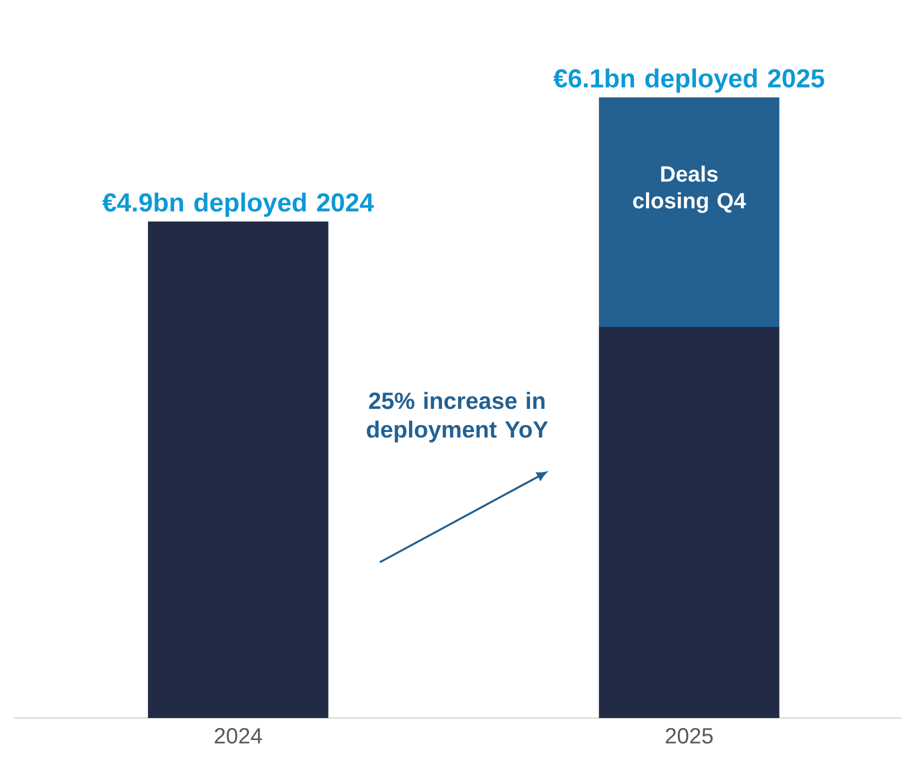 This screenshot has height=760, width=902. What do you see at coordinates (689, 189) in the screenshot?
I see `series-label: Deals closing Q4` at bounding box center [689, 189].